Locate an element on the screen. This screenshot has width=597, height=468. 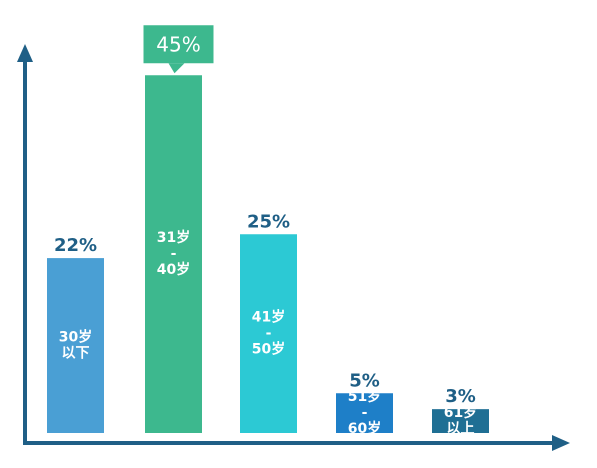
x-axis-arrow-icon is located at coordinates (561, 443).